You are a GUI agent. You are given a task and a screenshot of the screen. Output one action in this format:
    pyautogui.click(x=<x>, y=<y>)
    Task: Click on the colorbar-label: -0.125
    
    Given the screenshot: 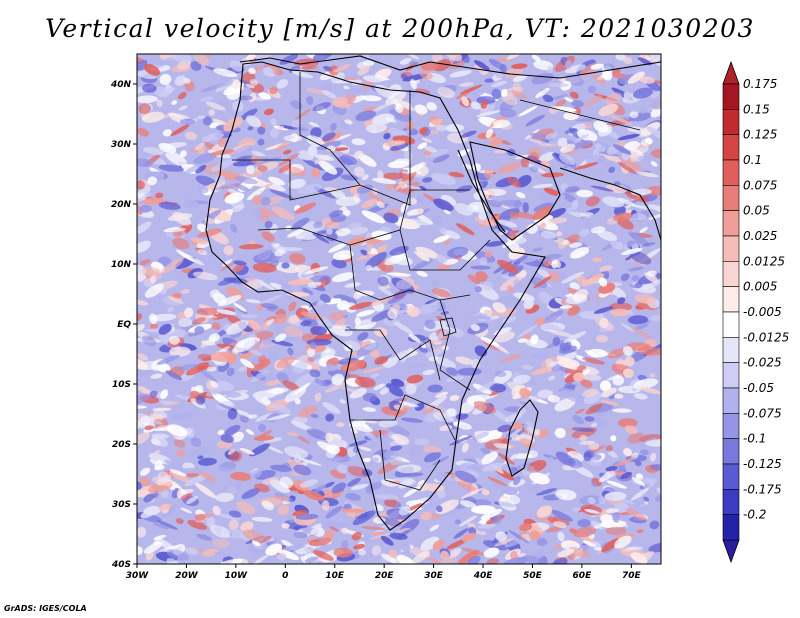 What is the action you would take?
    pyautogui.click(x=762, y=464)
    